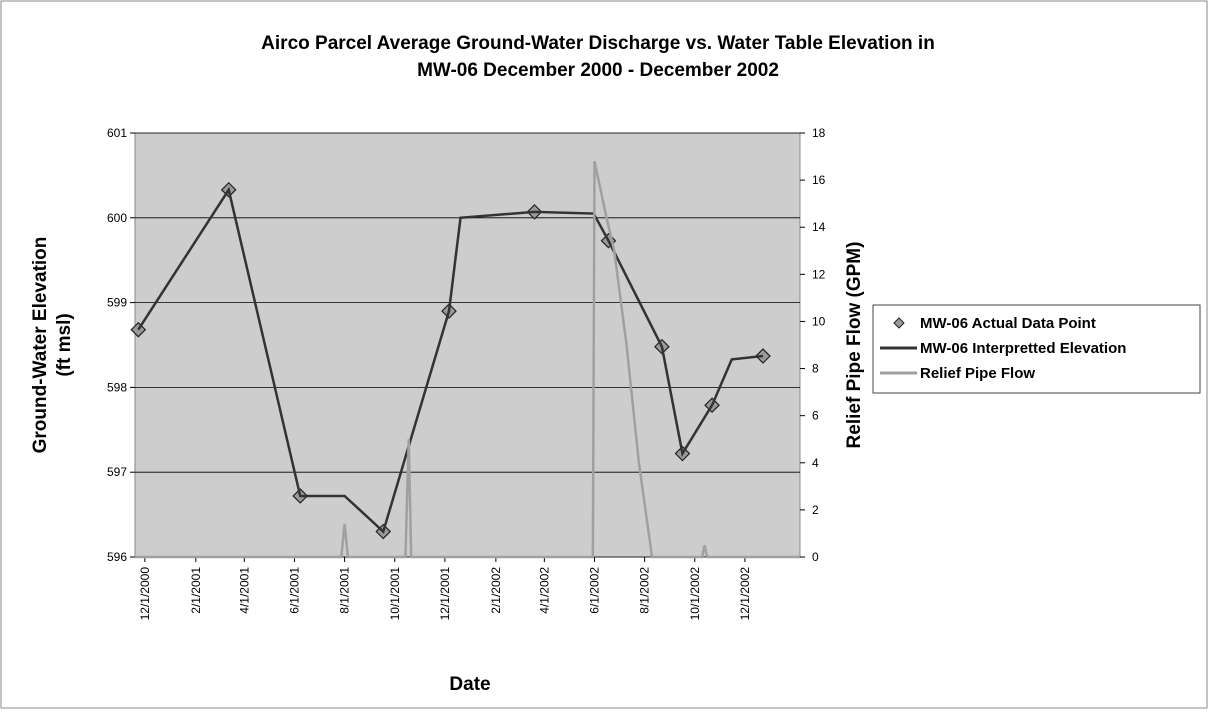 The height and width of the screenshot is (715, 1209). What do you see at coordinates (854, 345) in the screenshot?
I see `y2-axis-title: Relief Pipe Flow (GPM)` at bounding box center [854, 345].